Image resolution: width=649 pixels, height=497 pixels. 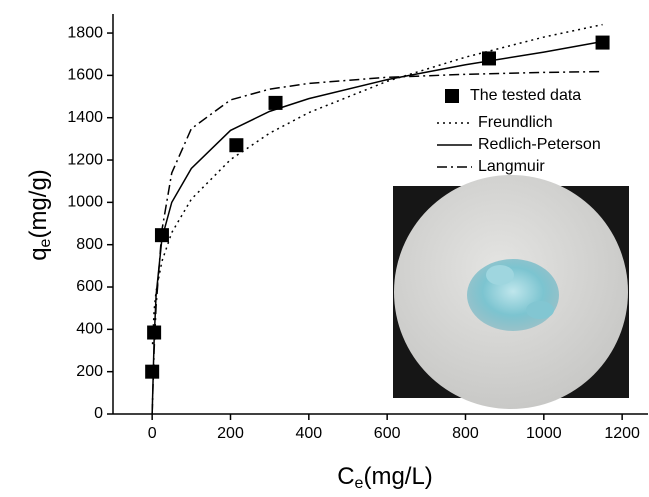 What do you see at coordinates (89, 371) in the screenshot?
I see `y-tick-label: 200` at bounding box center [89, 371].